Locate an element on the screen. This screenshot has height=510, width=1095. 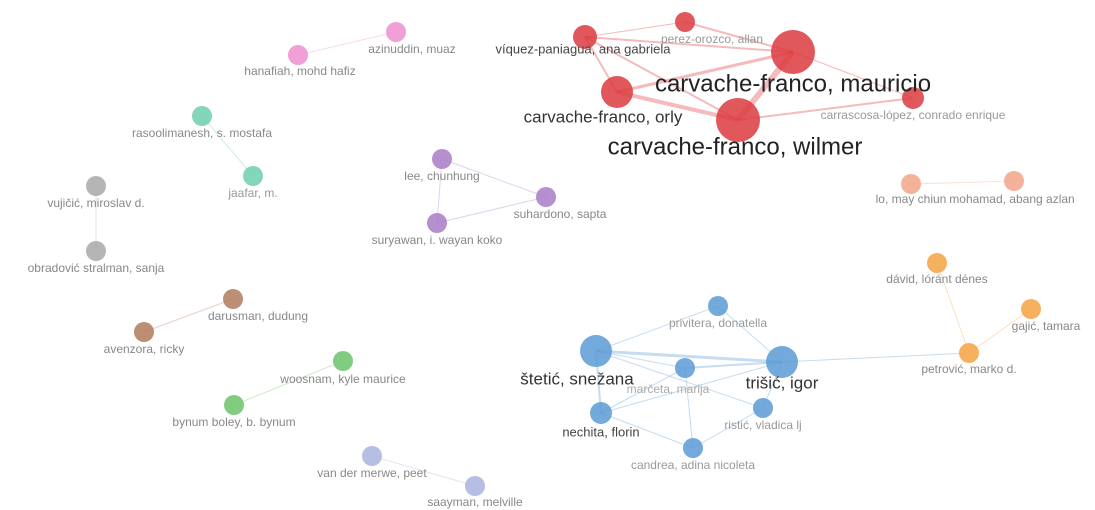
node-label: woosnam, kyle maurice is located at coordinates (342, 379).